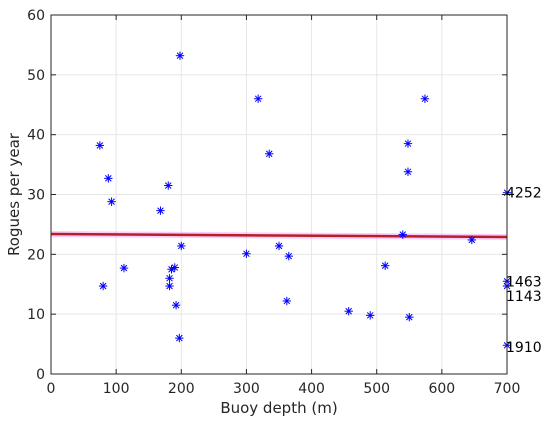  What do you see at coordinates (36, 76) in the screenshot?
I see `y-tick-label: 50` at bounding box center [36, 76].